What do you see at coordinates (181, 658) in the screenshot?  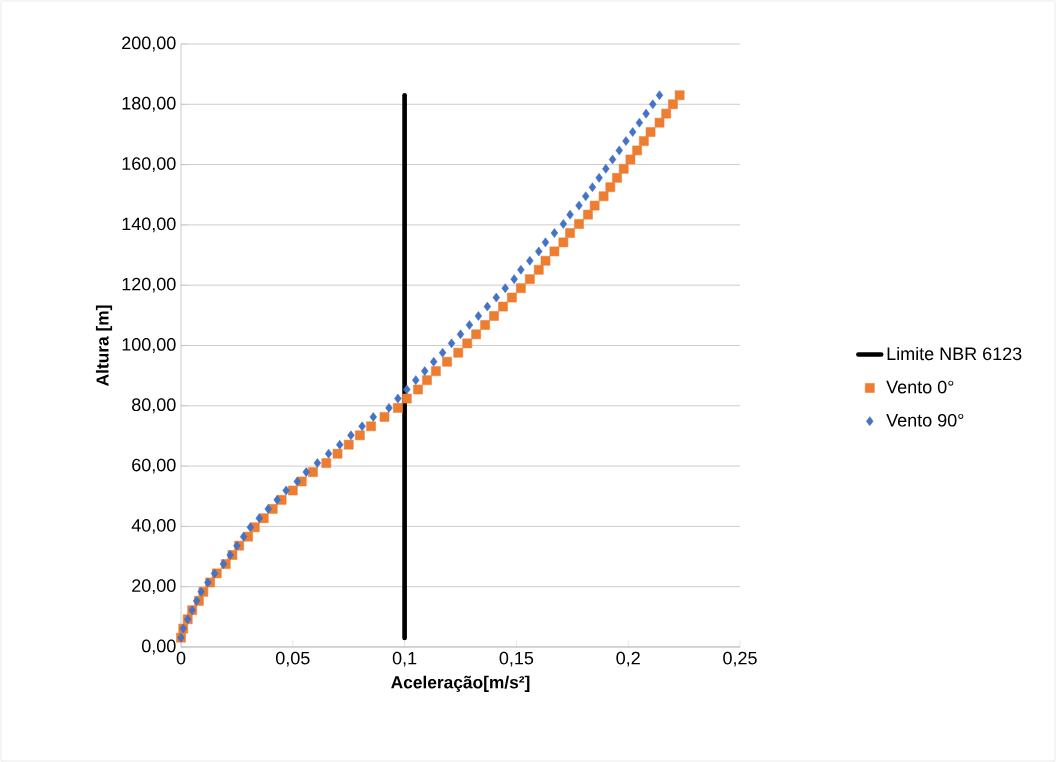 I see `x-tick-label: 0` at bounding box center [181, 658].